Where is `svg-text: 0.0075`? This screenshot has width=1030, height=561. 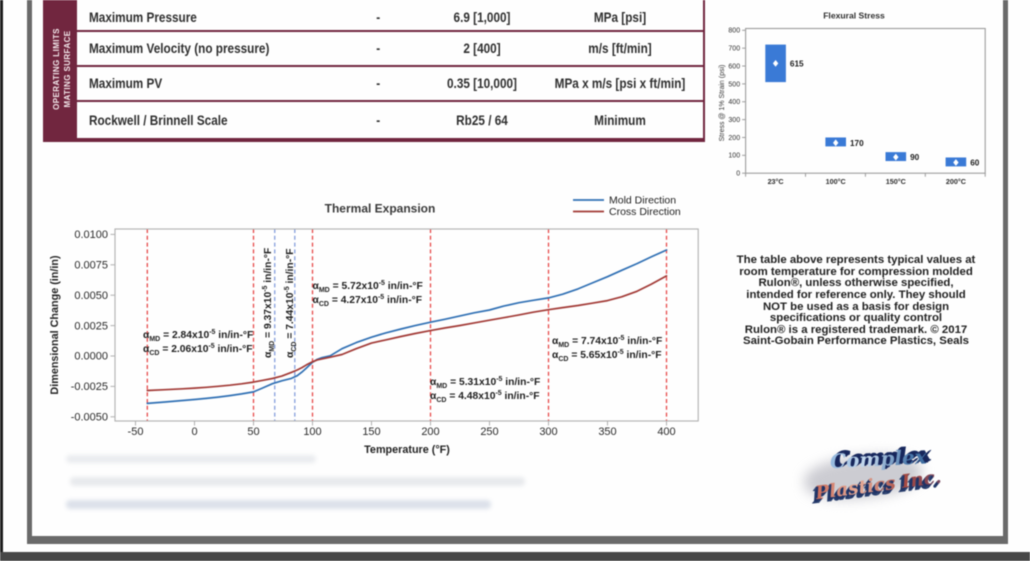 svg-text: 0.0075 is located at coordinates (91, 266).